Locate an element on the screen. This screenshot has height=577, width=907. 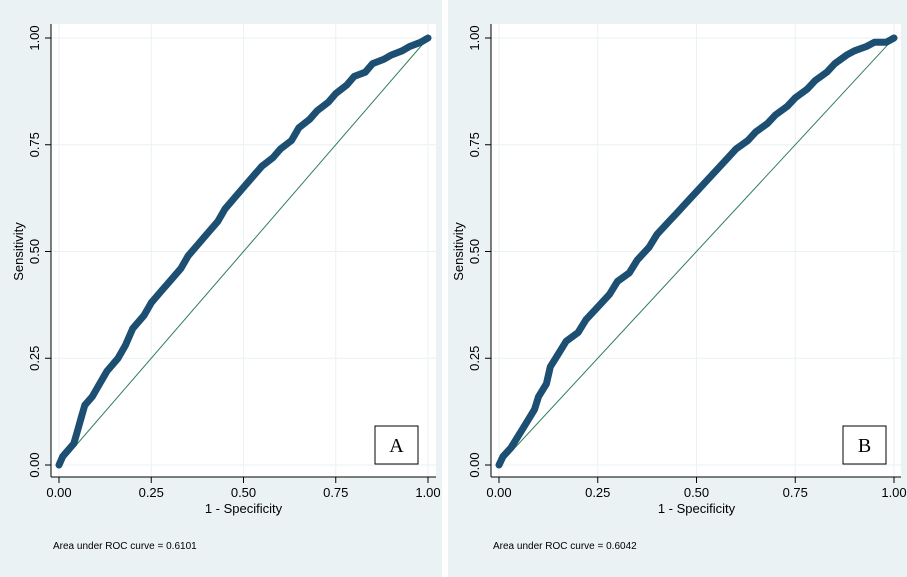
panel-letter-a: A is located at coordinates (396, 446).